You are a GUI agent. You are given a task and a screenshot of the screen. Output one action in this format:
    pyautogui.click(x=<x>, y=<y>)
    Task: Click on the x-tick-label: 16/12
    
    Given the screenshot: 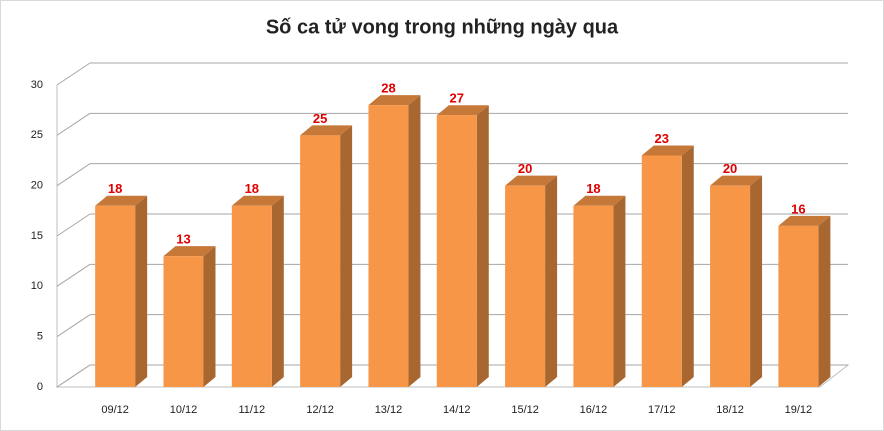 What is the action you would take?
    pyautogui.click(x=594, y=410)
    